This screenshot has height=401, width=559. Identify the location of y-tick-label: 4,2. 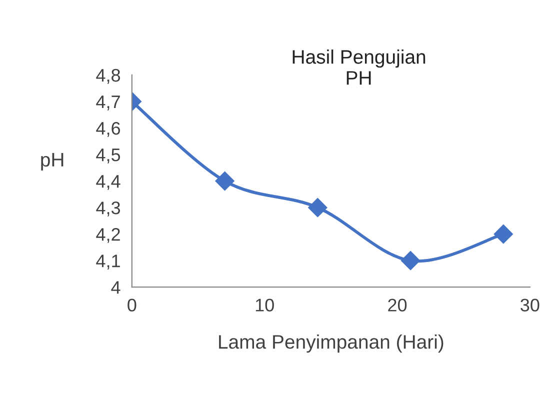
(108, 235).